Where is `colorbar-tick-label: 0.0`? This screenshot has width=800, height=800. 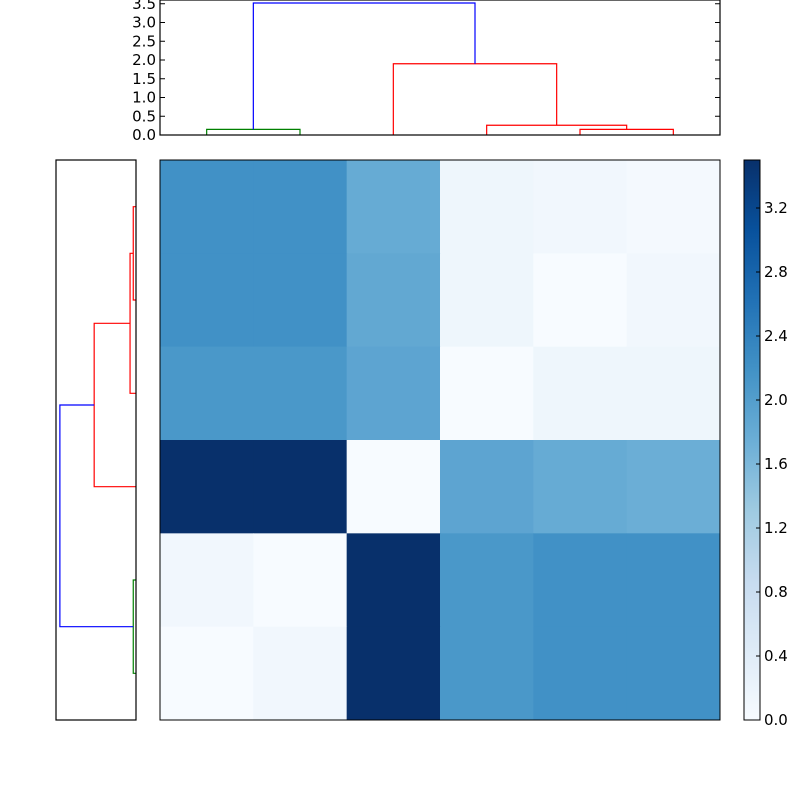
colorbar-tick-label: 0.0 is located at coordinates (776, 720).